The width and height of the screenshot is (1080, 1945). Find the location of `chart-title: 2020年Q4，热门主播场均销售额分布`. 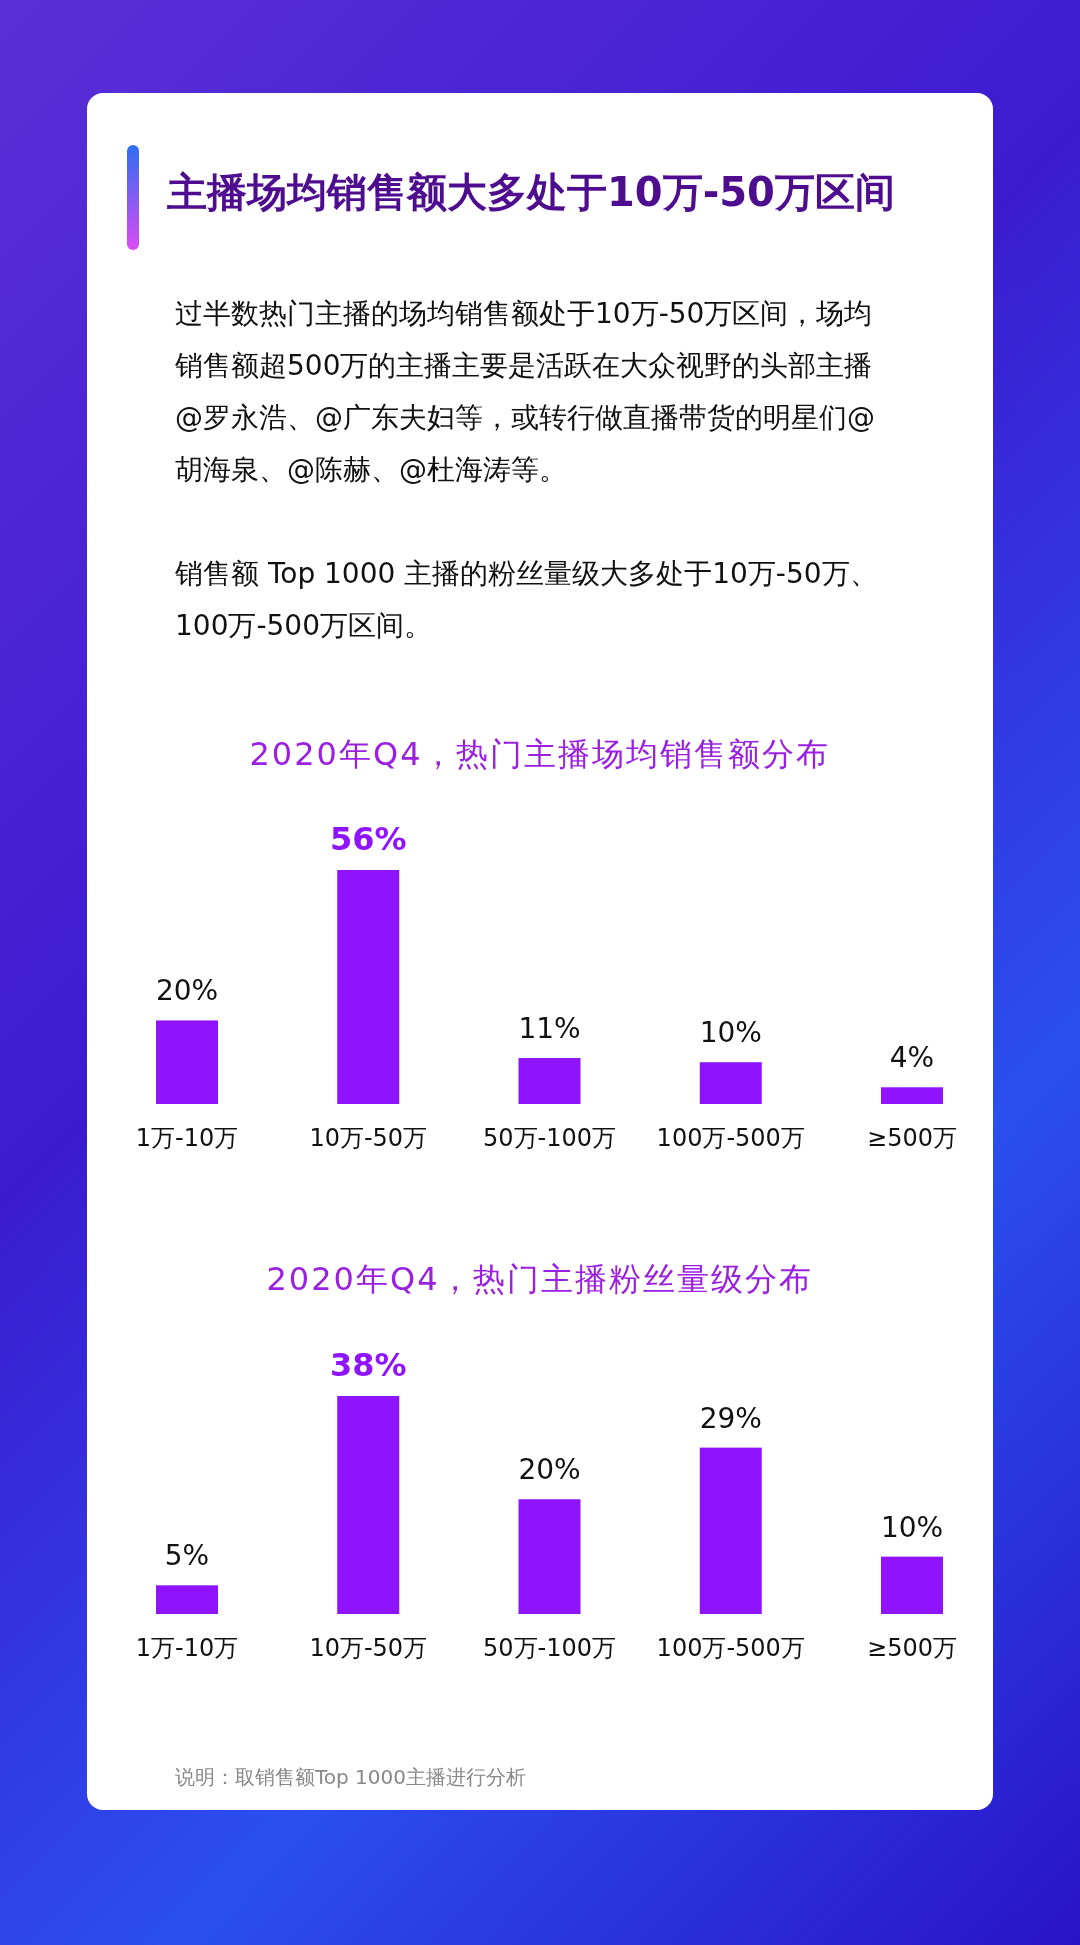

chart-title: 2020年Q4，热门主播场均销售额分布 is located at coordinates (540, 754).